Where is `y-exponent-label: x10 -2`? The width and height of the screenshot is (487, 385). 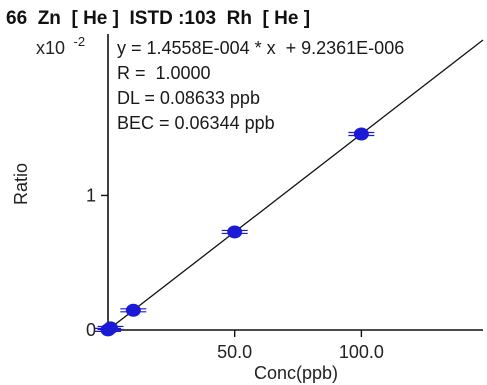 y-exponent-label: x10 -2 is located at coordinates (60, 46).